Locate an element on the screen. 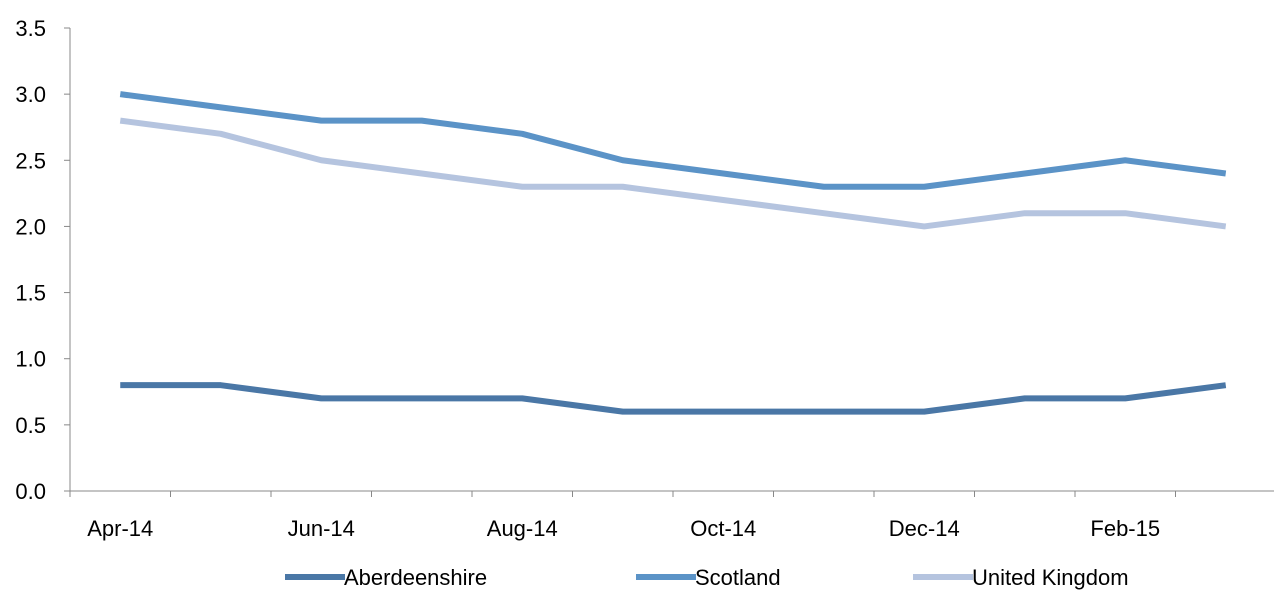  series-line-aberdeenshire is located at coordinates (673, 398).